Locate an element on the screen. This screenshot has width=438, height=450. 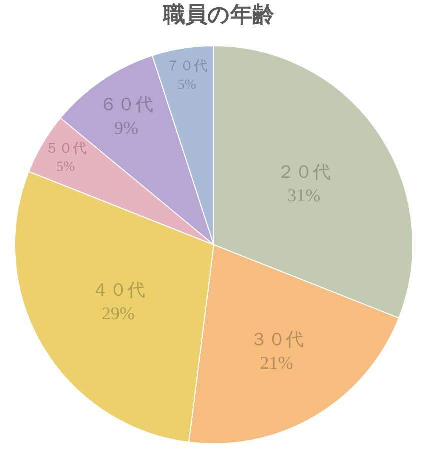
data-label: 21% is located at coordinates (277, 362).